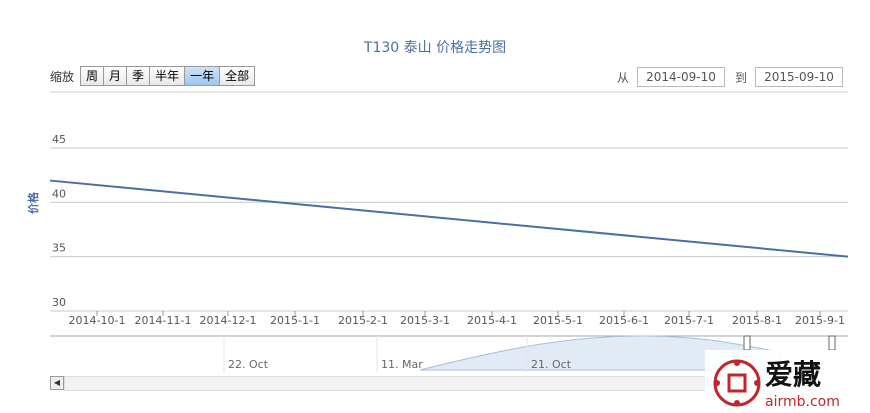 Image resolution: width=870 pixels, height=413 pixels. What do you see at coordinates (434, 48) in the screenshot?
I see `chart-title: T130 泰山 价格走势图` at bounding box center [434, 48].